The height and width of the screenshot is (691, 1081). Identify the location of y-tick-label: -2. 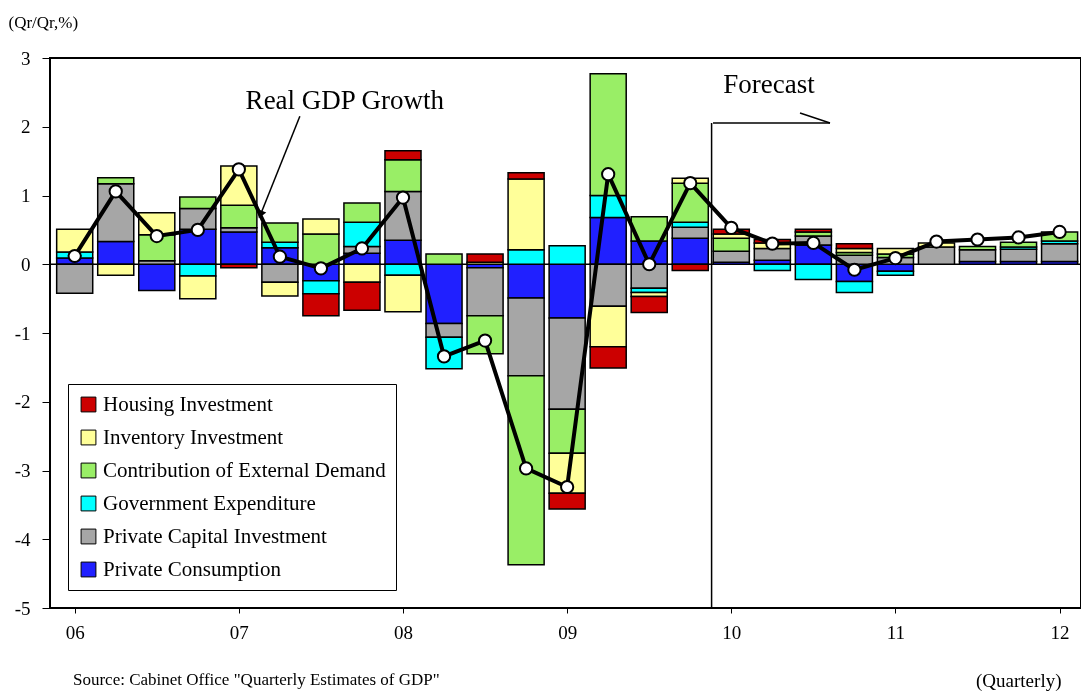
(22, 402).